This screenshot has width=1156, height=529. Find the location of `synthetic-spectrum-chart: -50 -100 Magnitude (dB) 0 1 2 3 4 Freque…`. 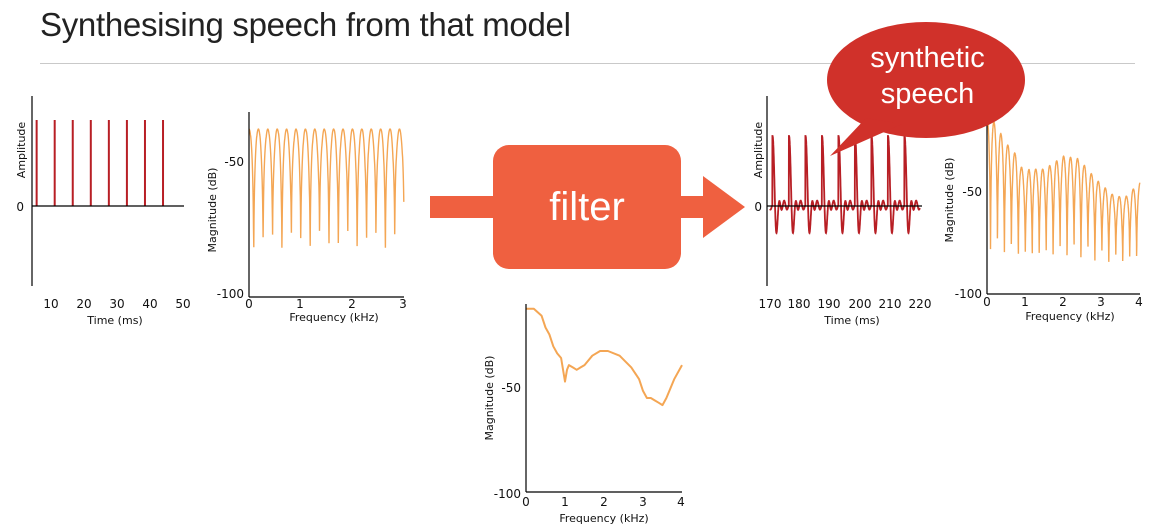

synthetic-spectrum-chart: -50 -100 Magnitude (dB) 0 1 2 3 4 Freque… is located at coordinates (1043, 217).